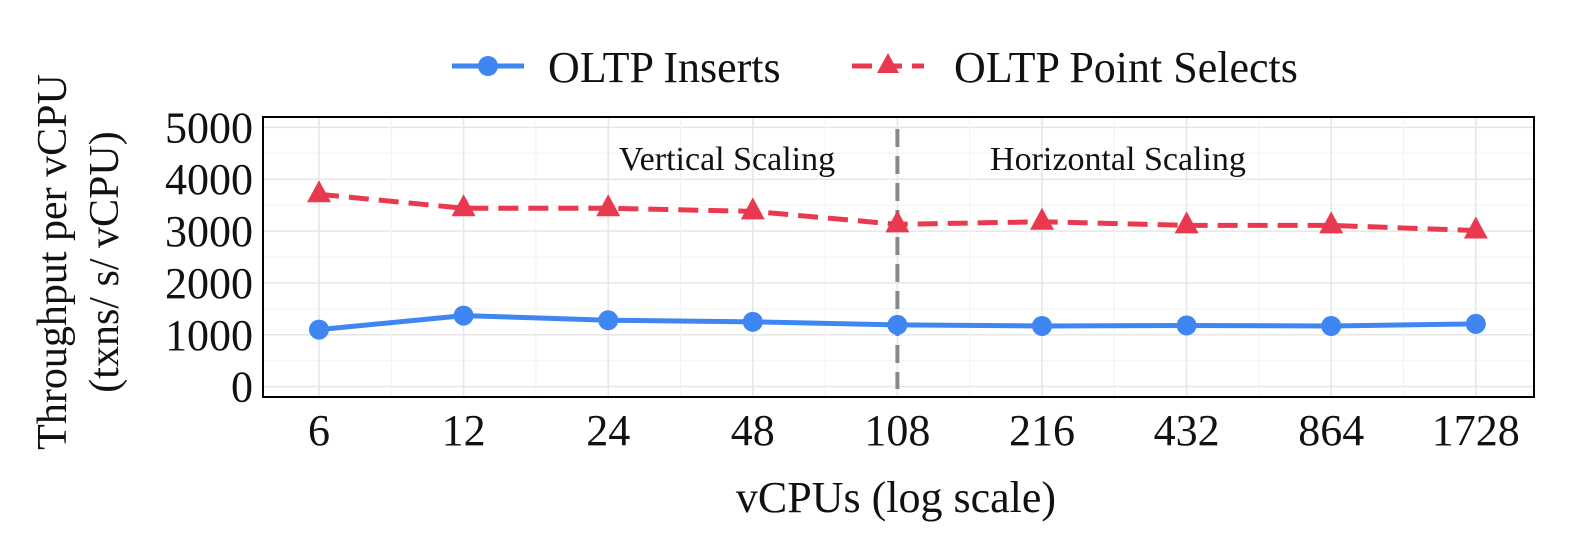 The height and width of the screenshot is (540, 1572). I want to click on y-tick-label: 2000, so click(209, 283).